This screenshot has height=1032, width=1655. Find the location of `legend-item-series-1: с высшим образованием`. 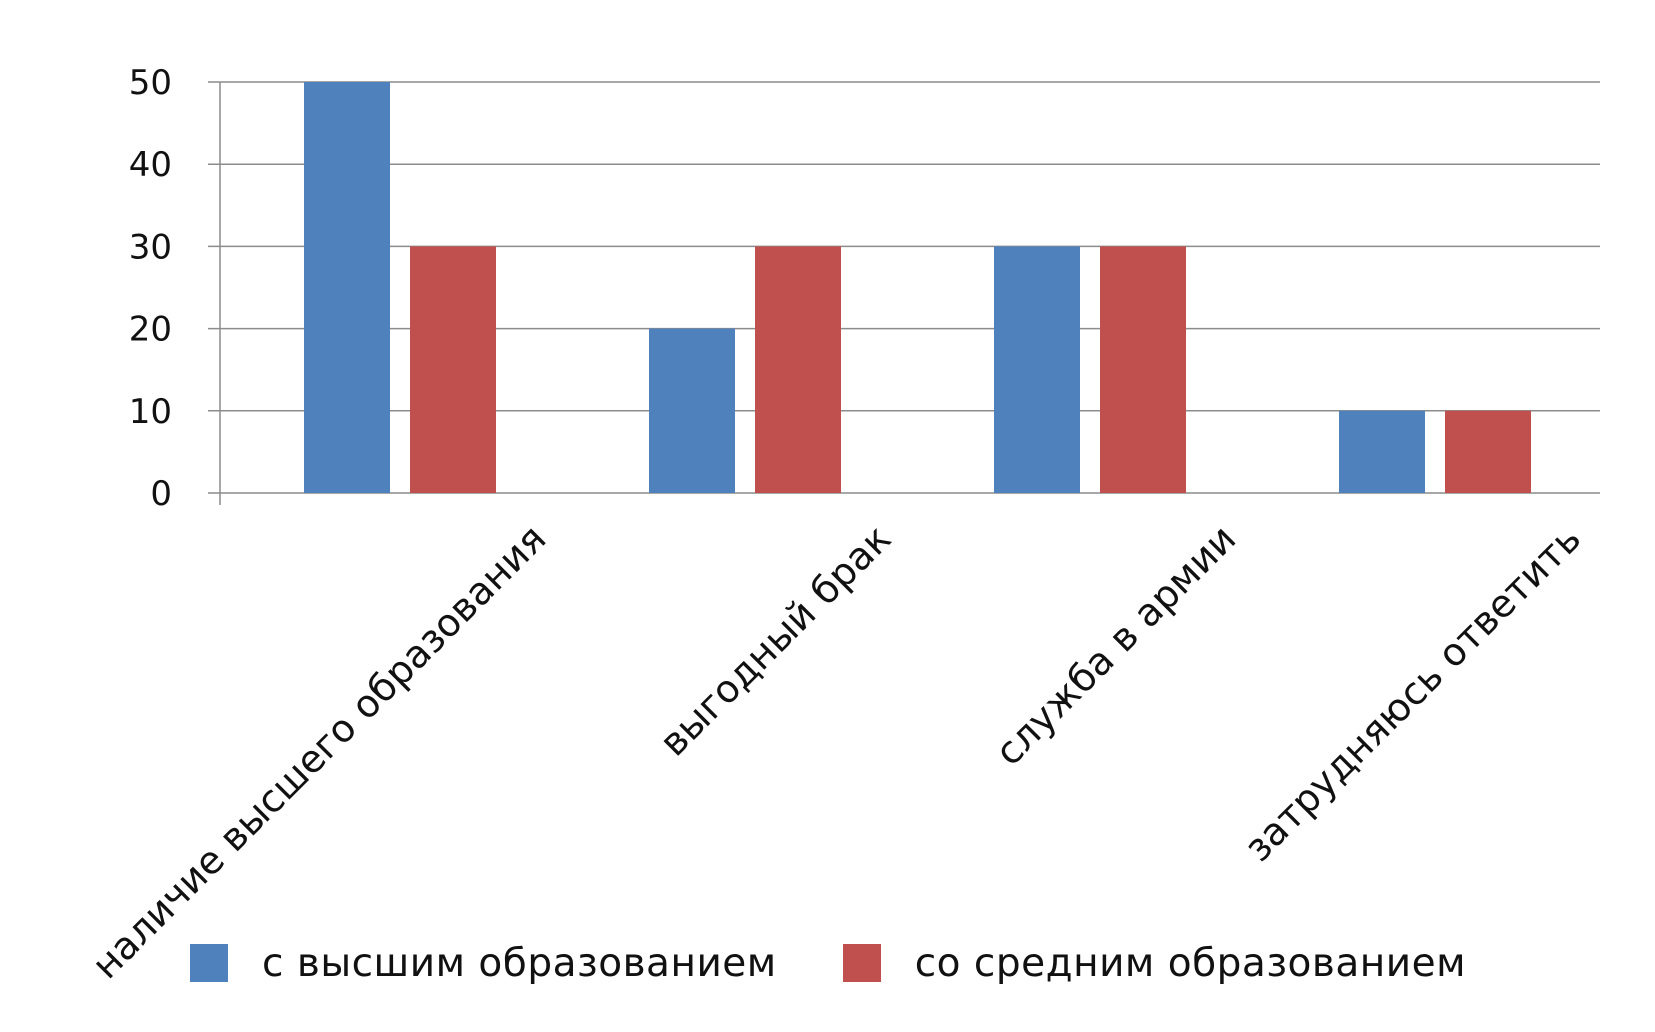

legend-item-series-1: с высшим образованием is located at coordinates (483, 963).